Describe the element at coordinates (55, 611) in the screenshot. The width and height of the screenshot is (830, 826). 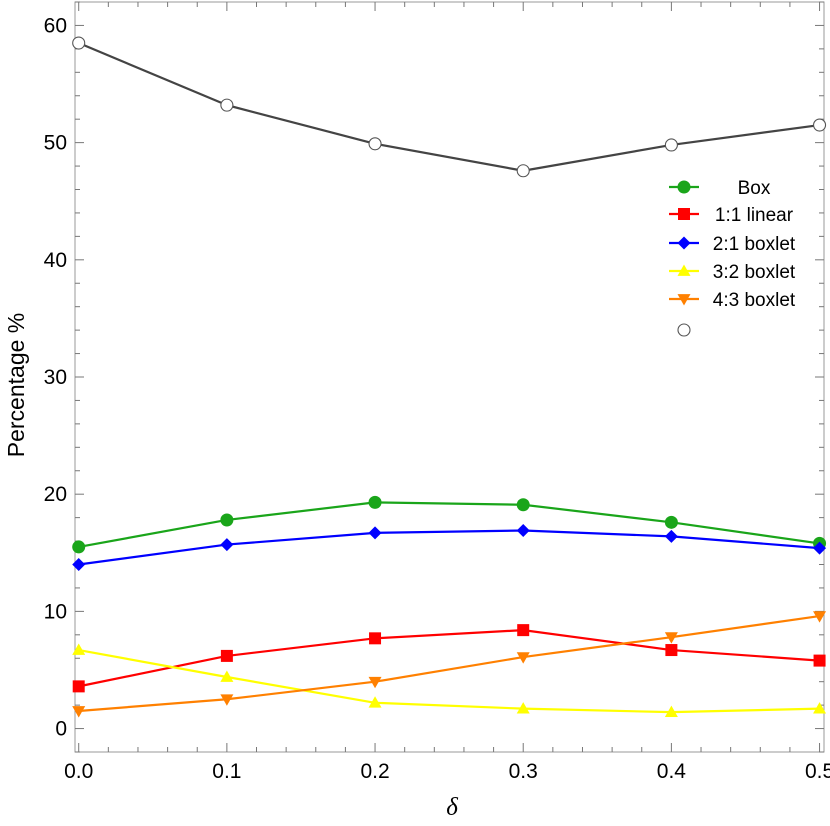
I see `y-tick-label: 10` at that location.